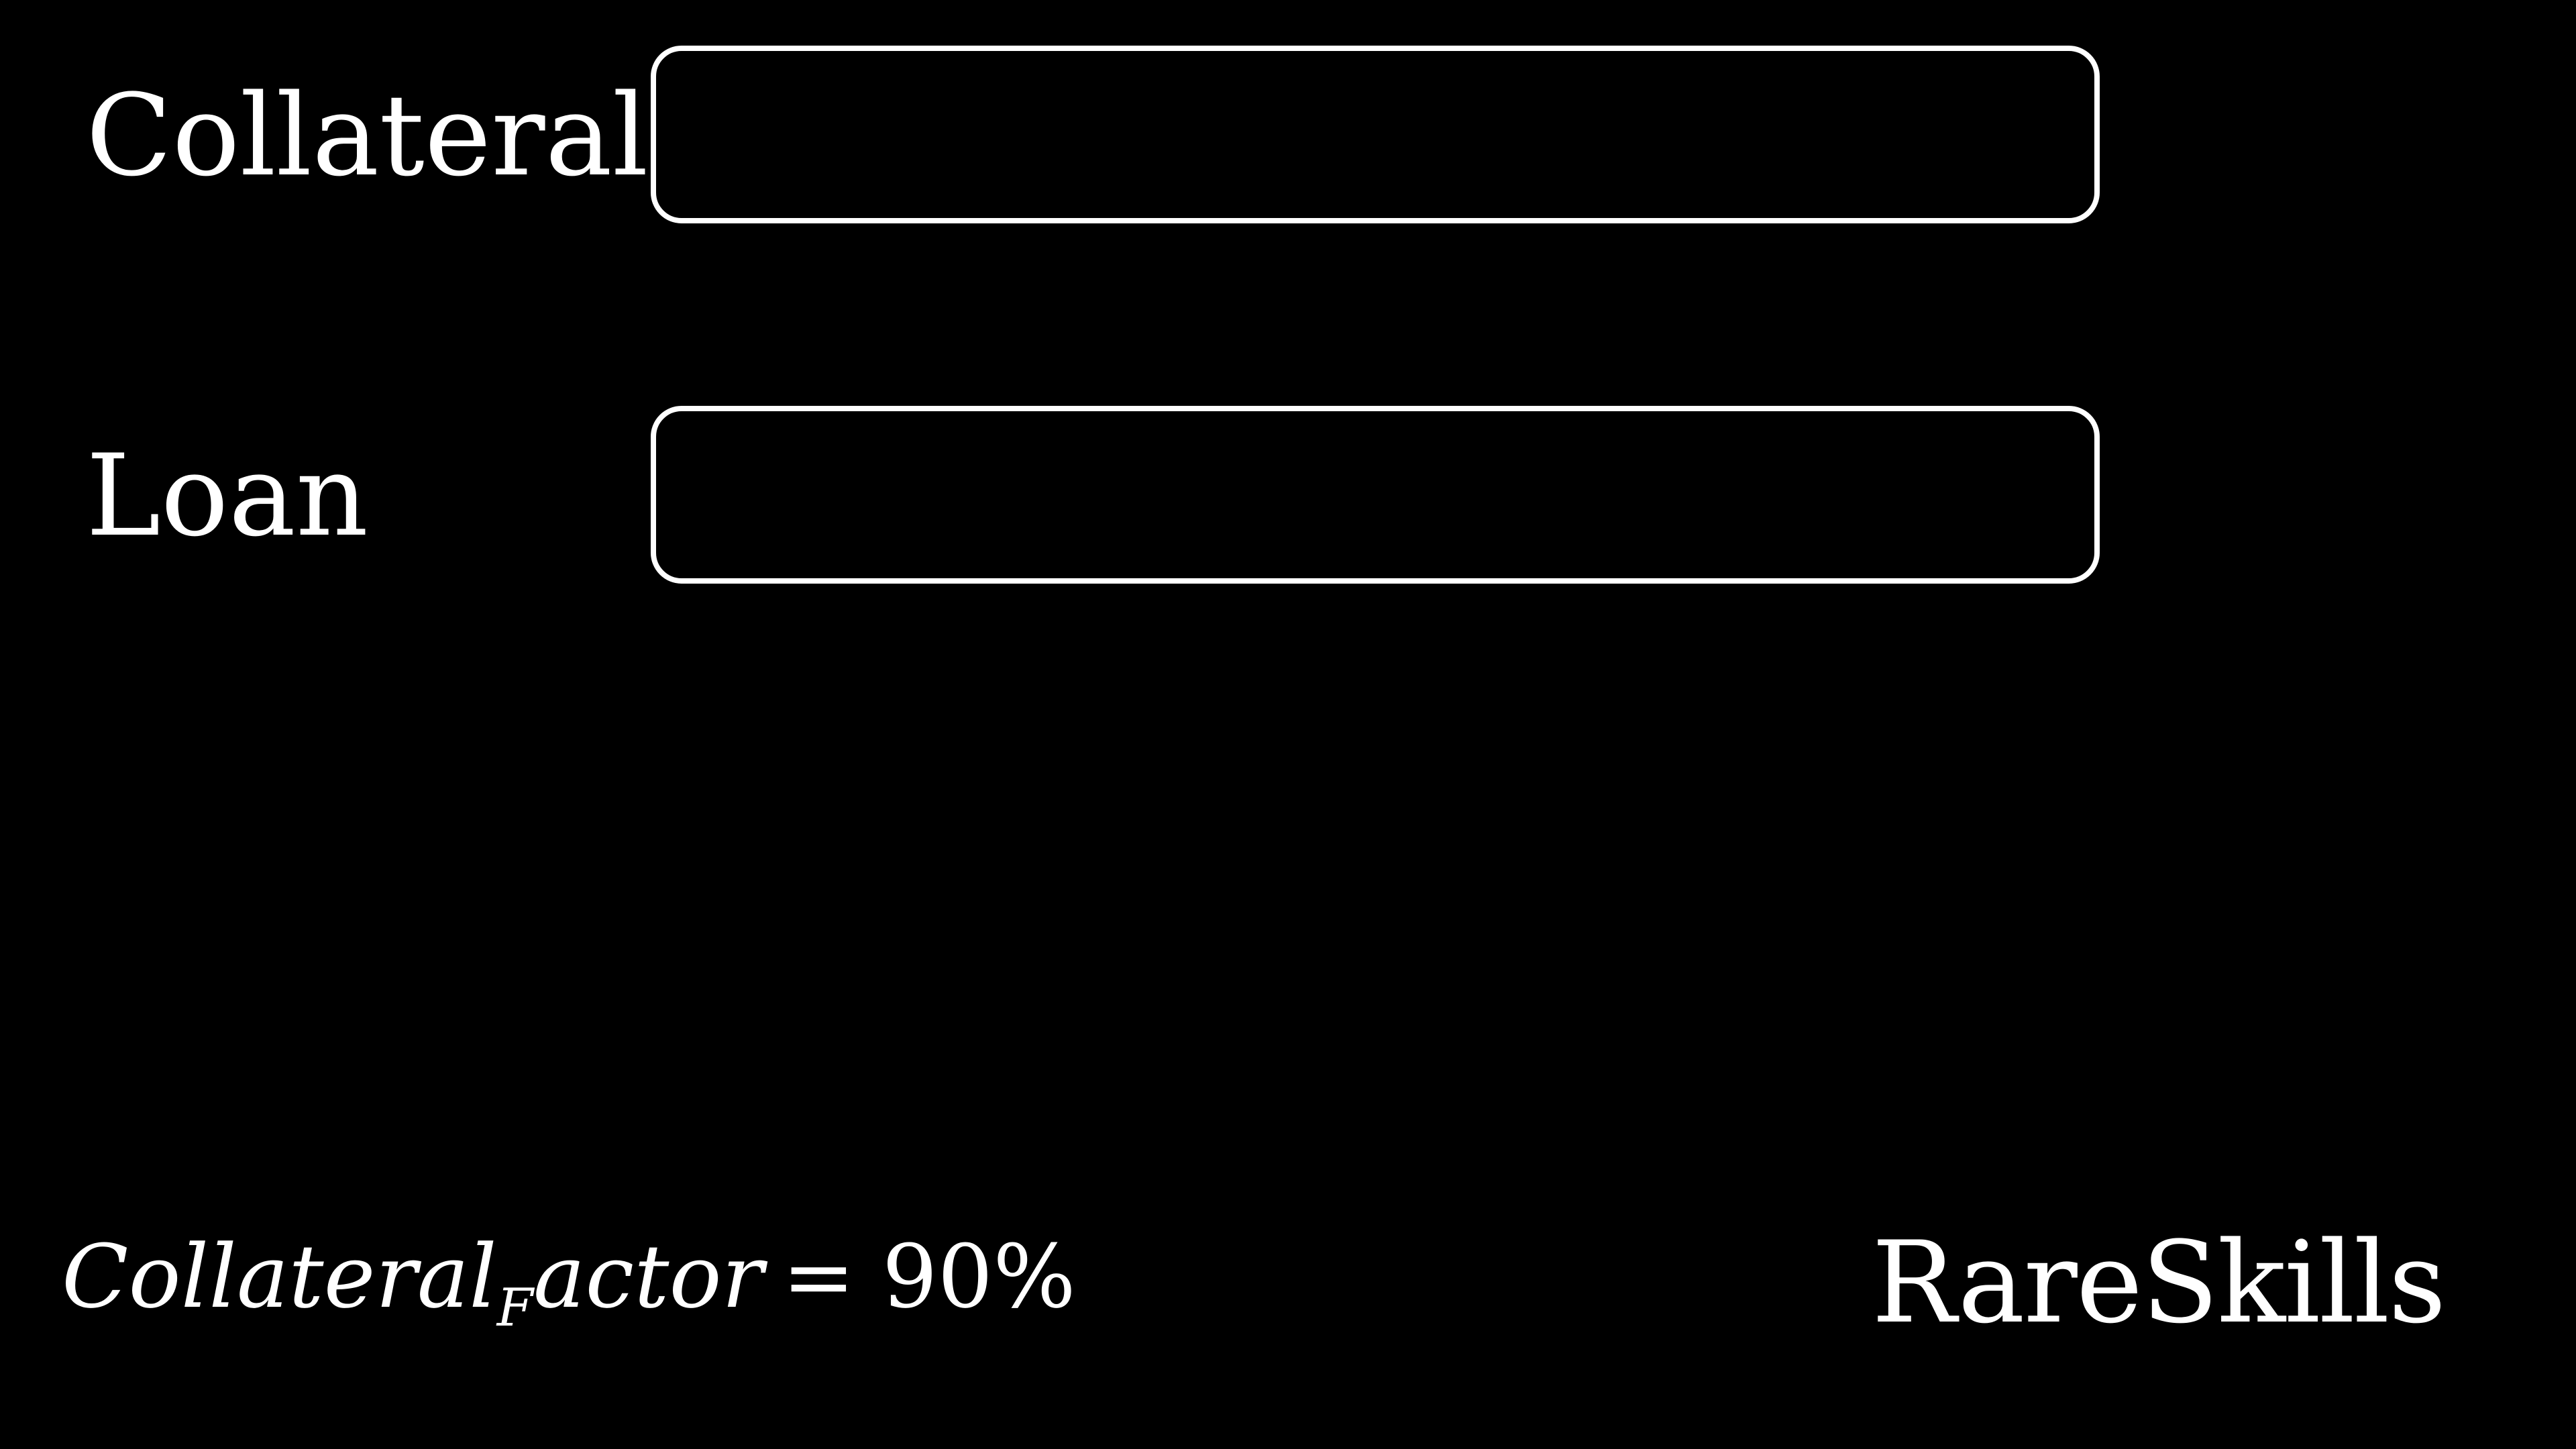 This screenshot has height=1449, width=2576. What do you see at coordinates (818, 1277) in the screenshot?
I see `formula-equals: =` at bounding box center [818, 1277].